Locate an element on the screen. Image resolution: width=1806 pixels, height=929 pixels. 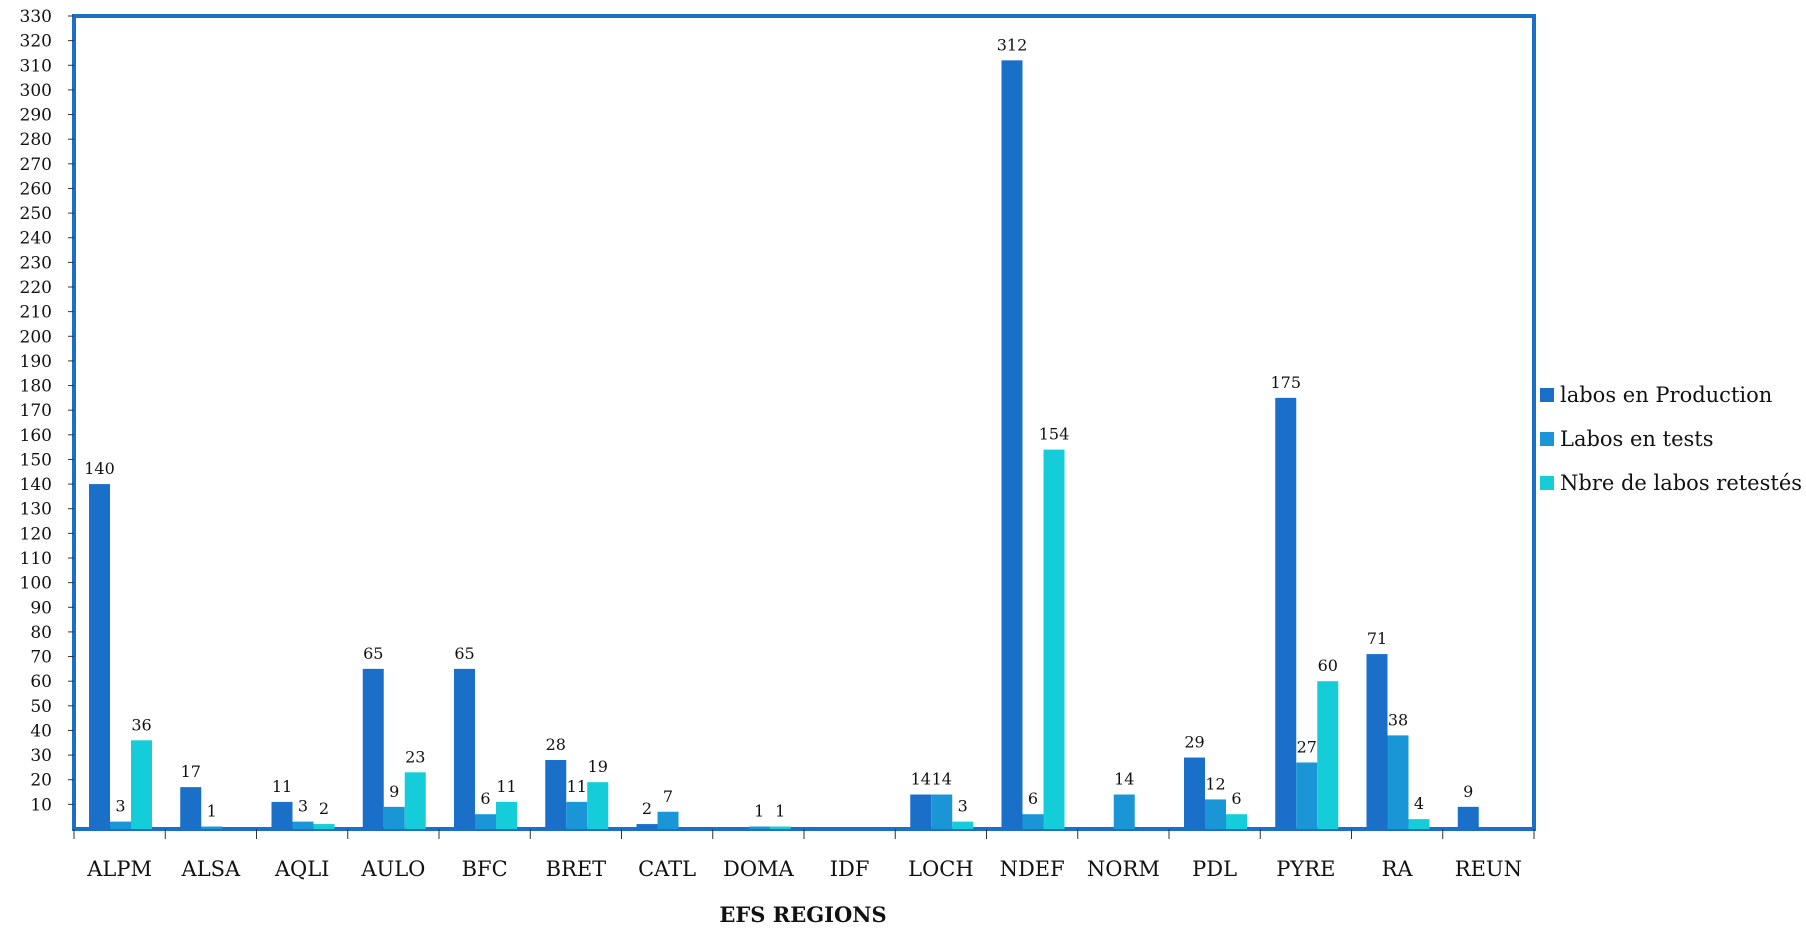
data-label: 60 is located at coordinates (1328, 665).